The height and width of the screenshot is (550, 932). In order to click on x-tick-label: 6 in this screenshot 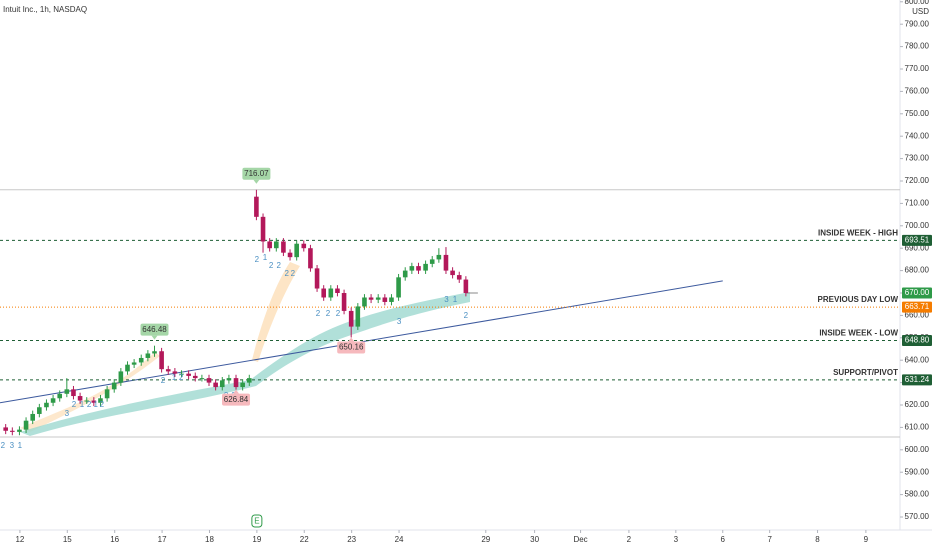, I will do `click(723, 539)`.